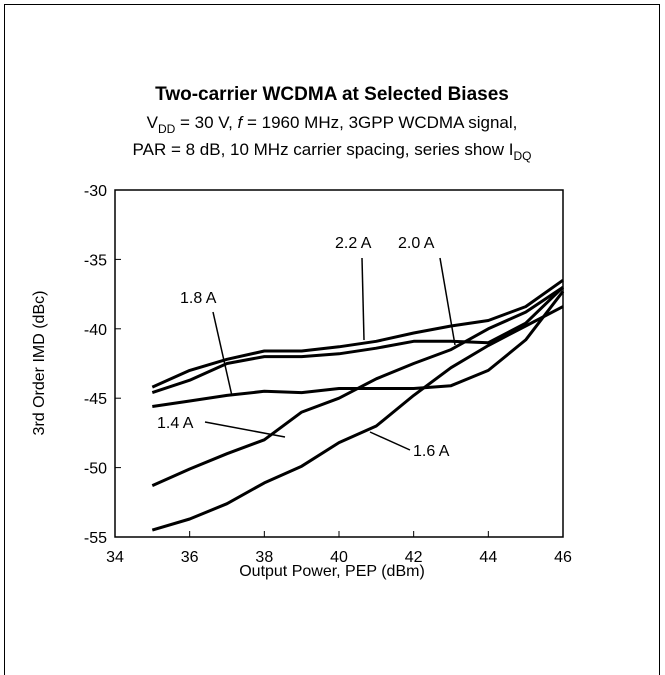  I want to click on y-tick-label: -55, so click(95, 538).